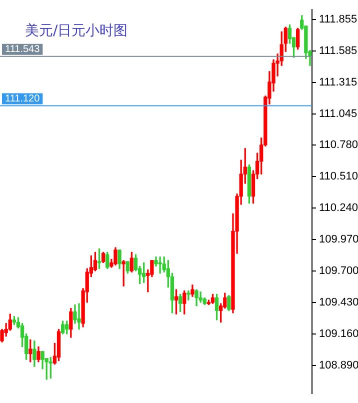 This screenshot has height=403, width=358. I want to click on y-tick-label: 108.890, so click(338, 365).